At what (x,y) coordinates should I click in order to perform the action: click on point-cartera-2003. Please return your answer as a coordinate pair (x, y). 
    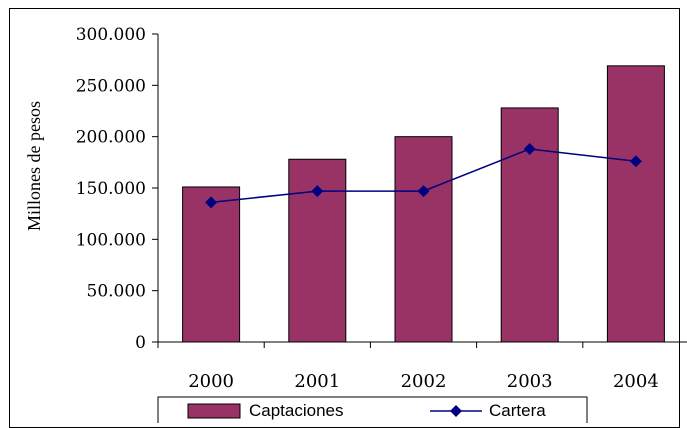
    Looking at the image, I should click on (529, 148).